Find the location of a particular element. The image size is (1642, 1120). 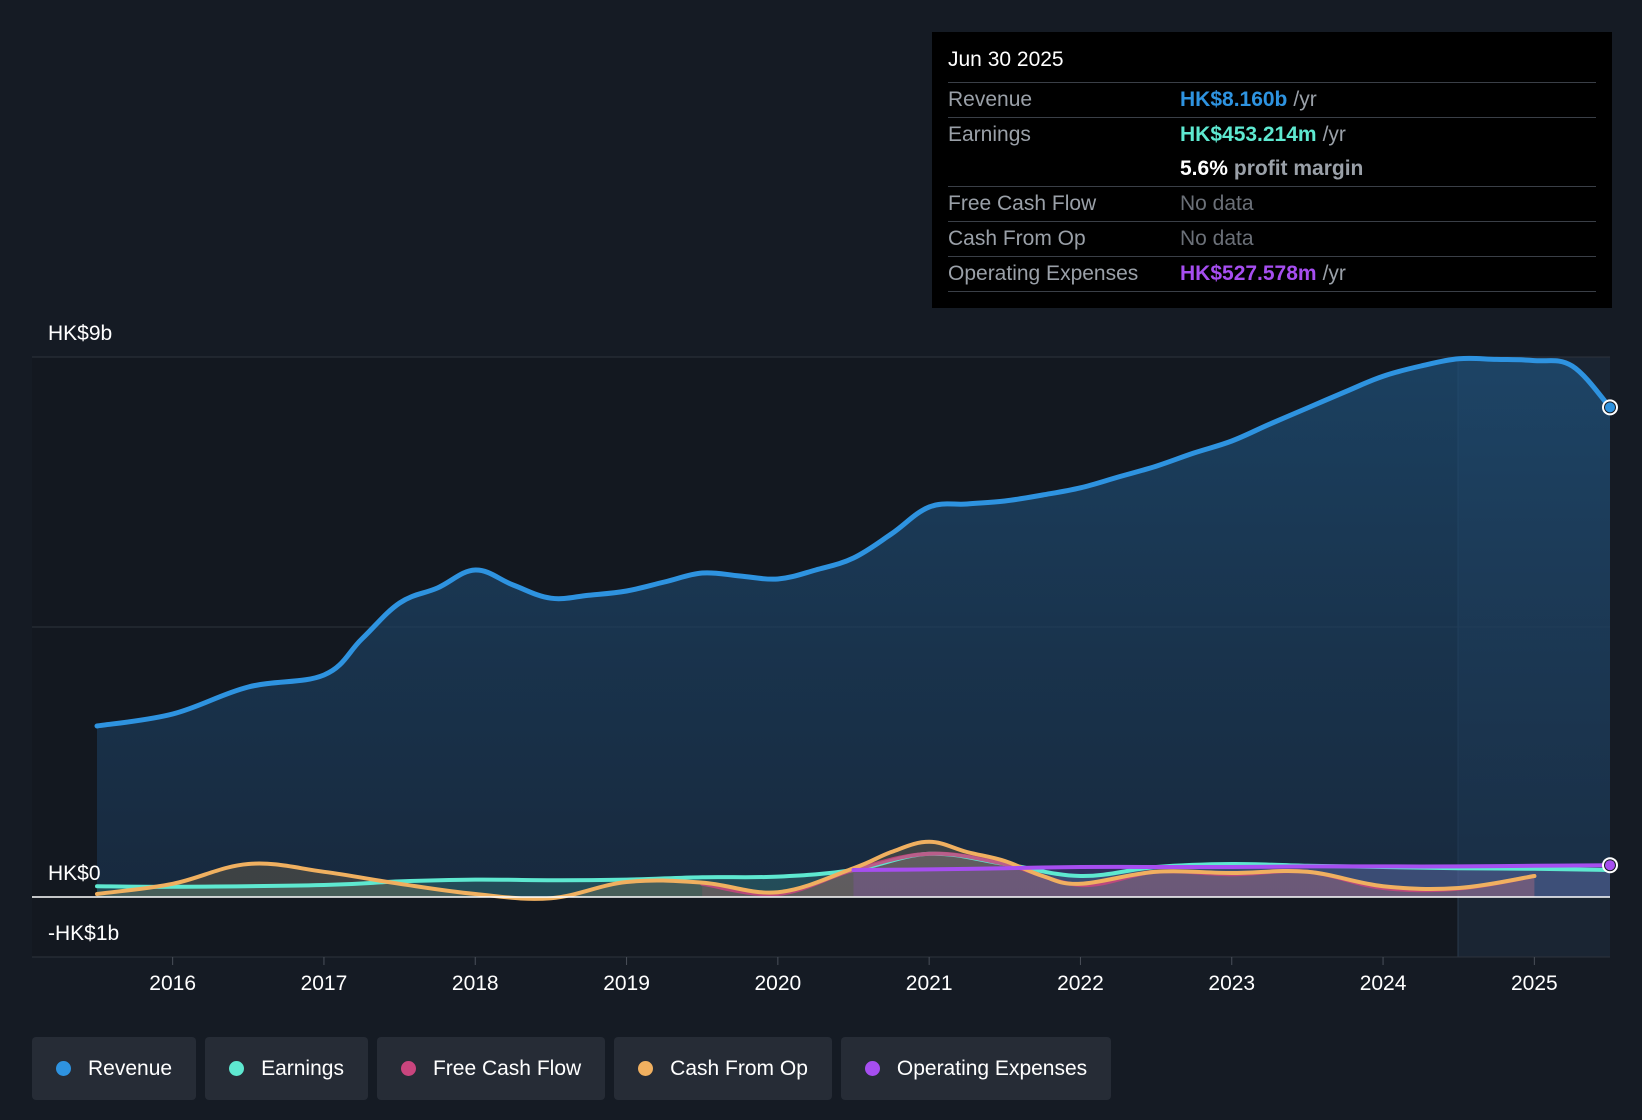

tooltip-earnings-value: HK$453.214m is located at coordinates (1248, 134).